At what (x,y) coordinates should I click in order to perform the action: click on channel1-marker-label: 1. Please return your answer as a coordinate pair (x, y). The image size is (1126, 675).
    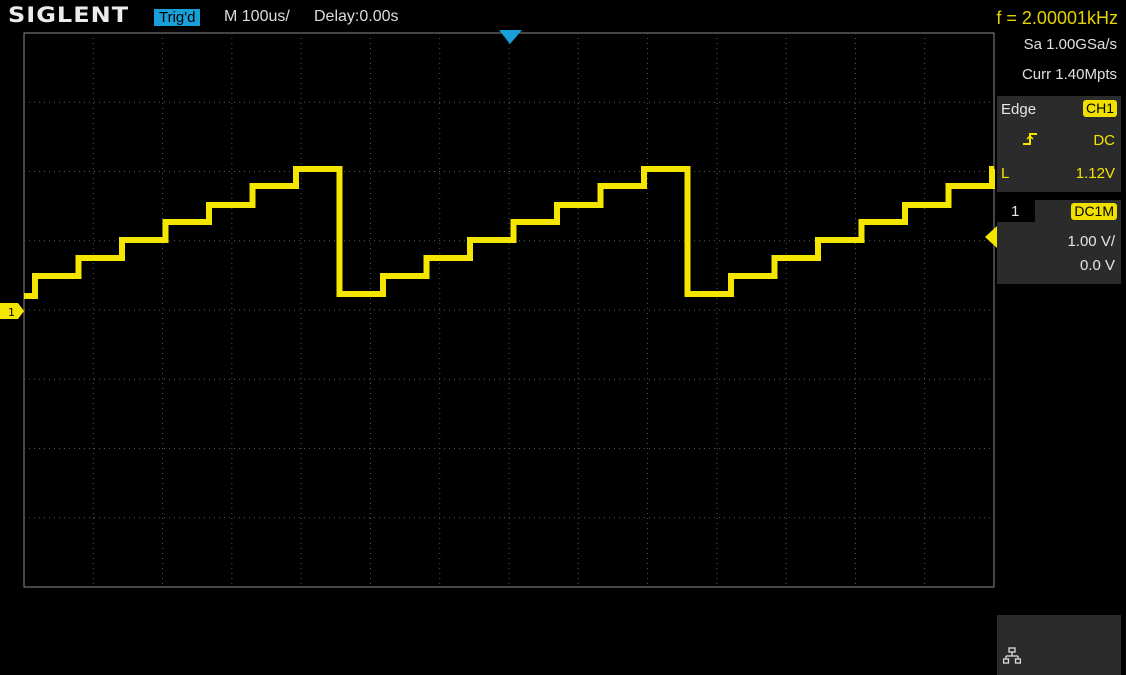
    Looking at the image, I should click on (11, 312).